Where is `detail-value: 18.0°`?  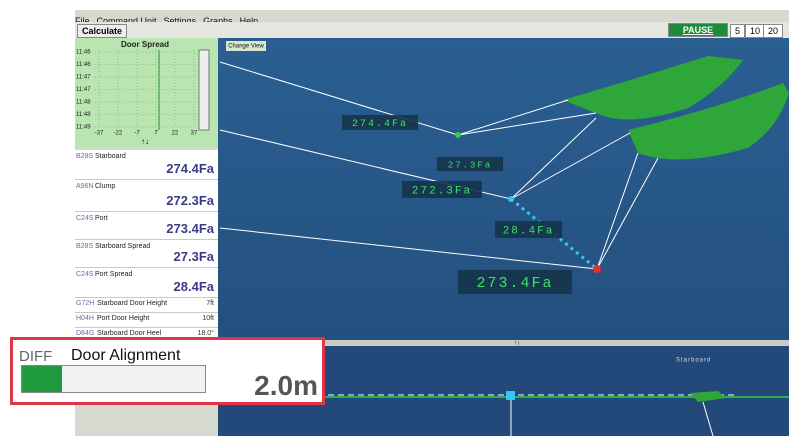 detail-value: 18.0° is located at coordinates (205, 333).